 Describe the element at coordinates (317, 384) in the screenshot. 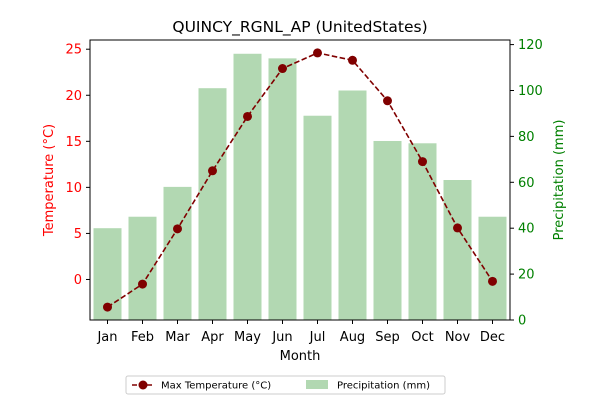

I see `legend-precipitation-swatch` at that location.